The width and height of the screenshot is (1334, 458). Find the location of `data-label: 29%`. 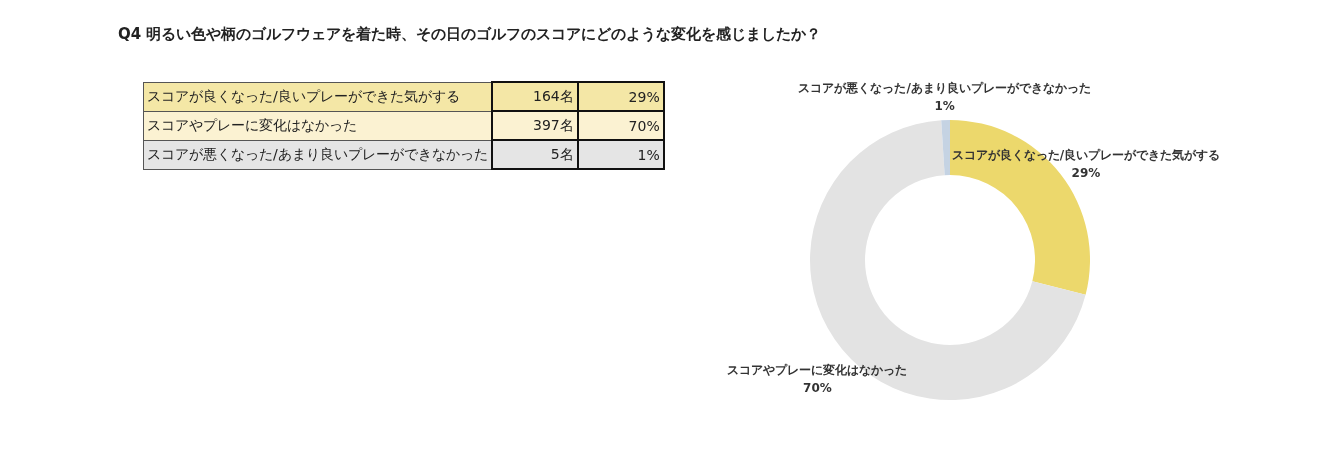

data-label: 29% is located at coordinates (1086, 172).